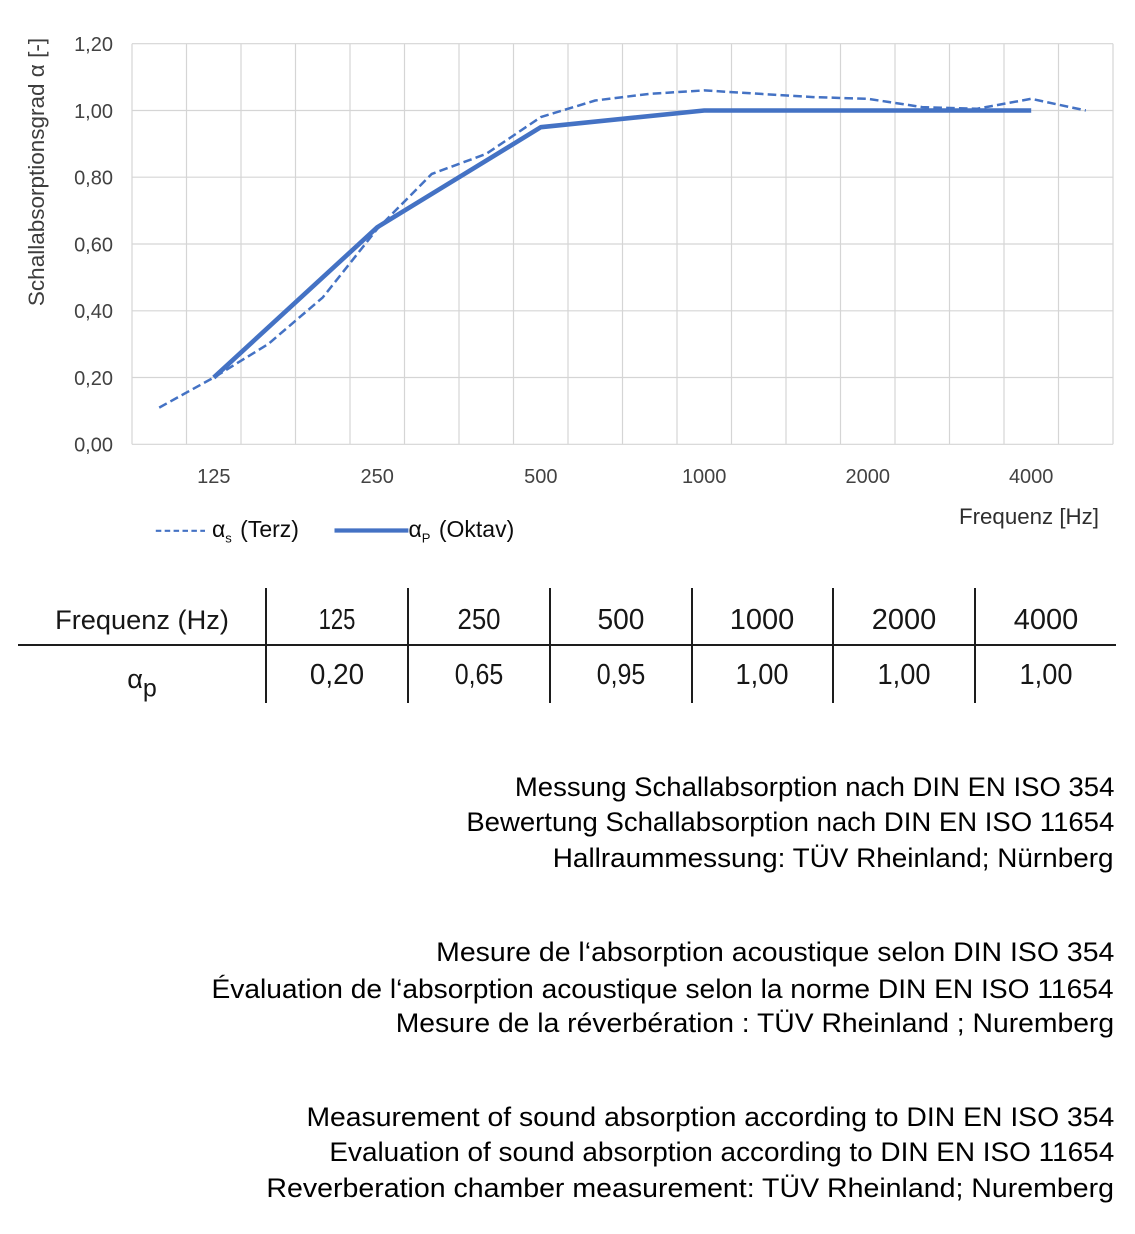 Image resolution: width=1135 pixels, height=1234 pixels. What do you see at coordinates (93, 379) in the screenshot?
I see `svg-text: 0,20` at bounding box center [93, 379].